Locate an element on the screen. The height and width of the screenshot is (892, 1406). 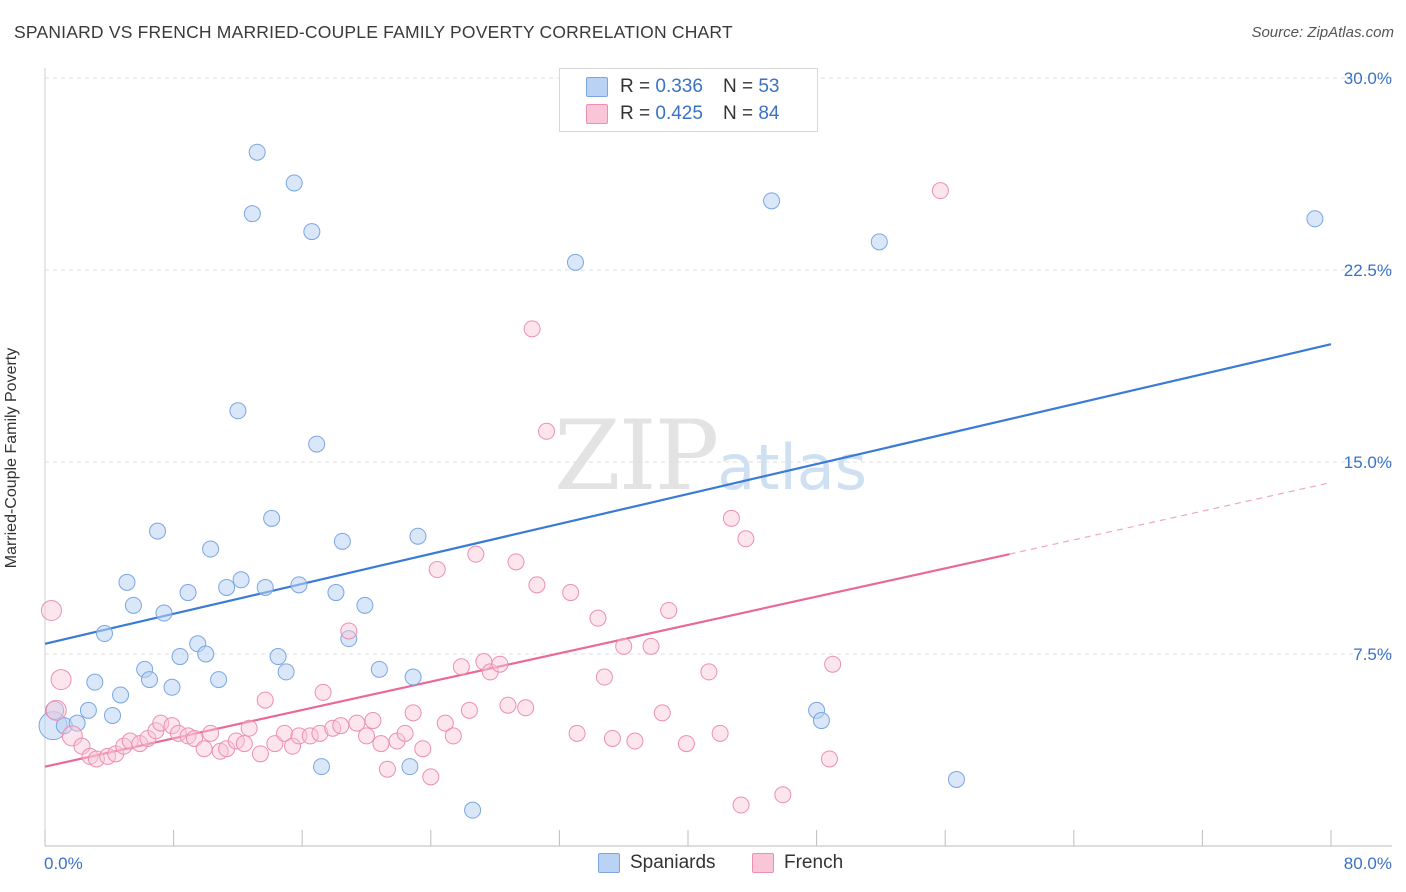
legend-r-label: R = is located at coordinates (635, 86).